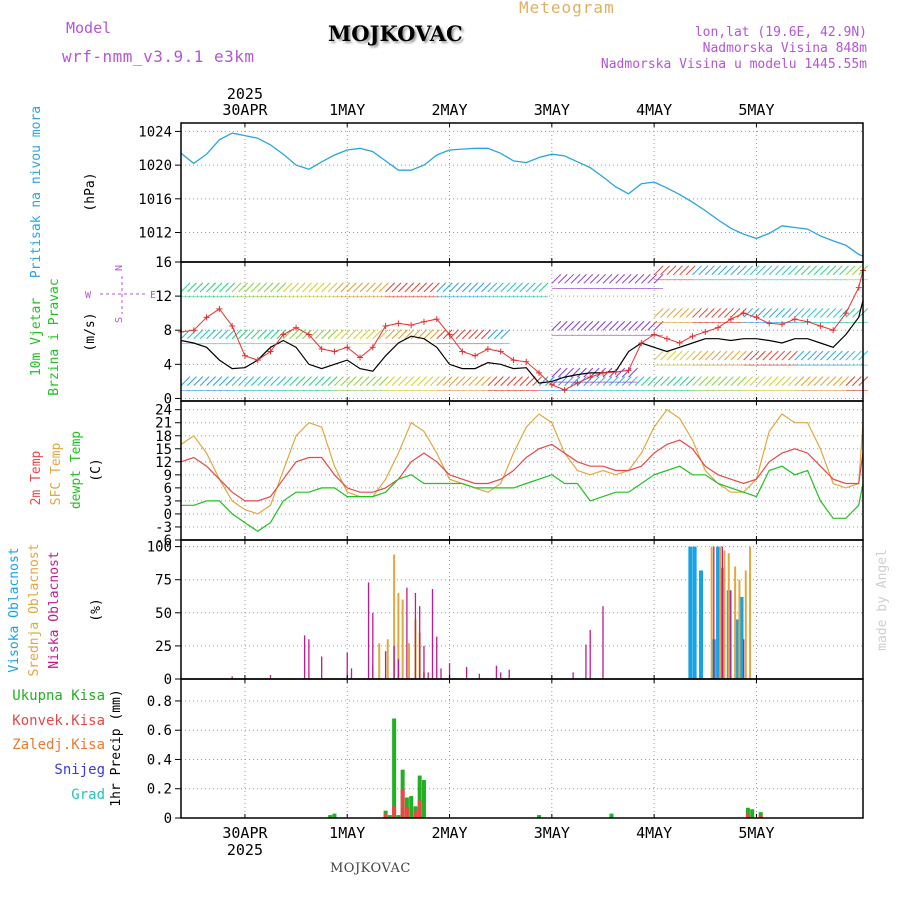  I want to click on dewpt-line, so click(522, 499).